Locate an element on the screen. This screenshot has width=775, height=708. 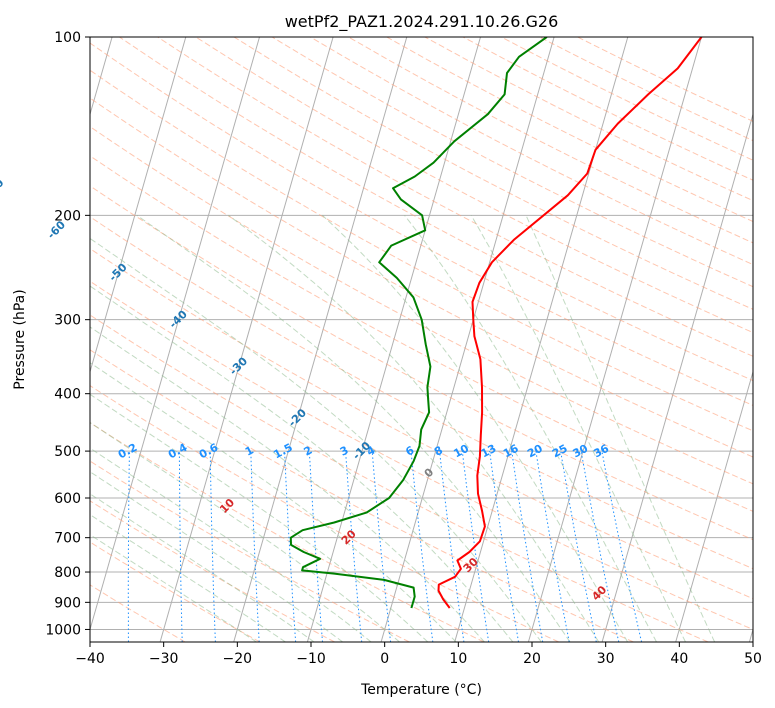
x-tick-label: 50 is located at coordinates (753, 659).